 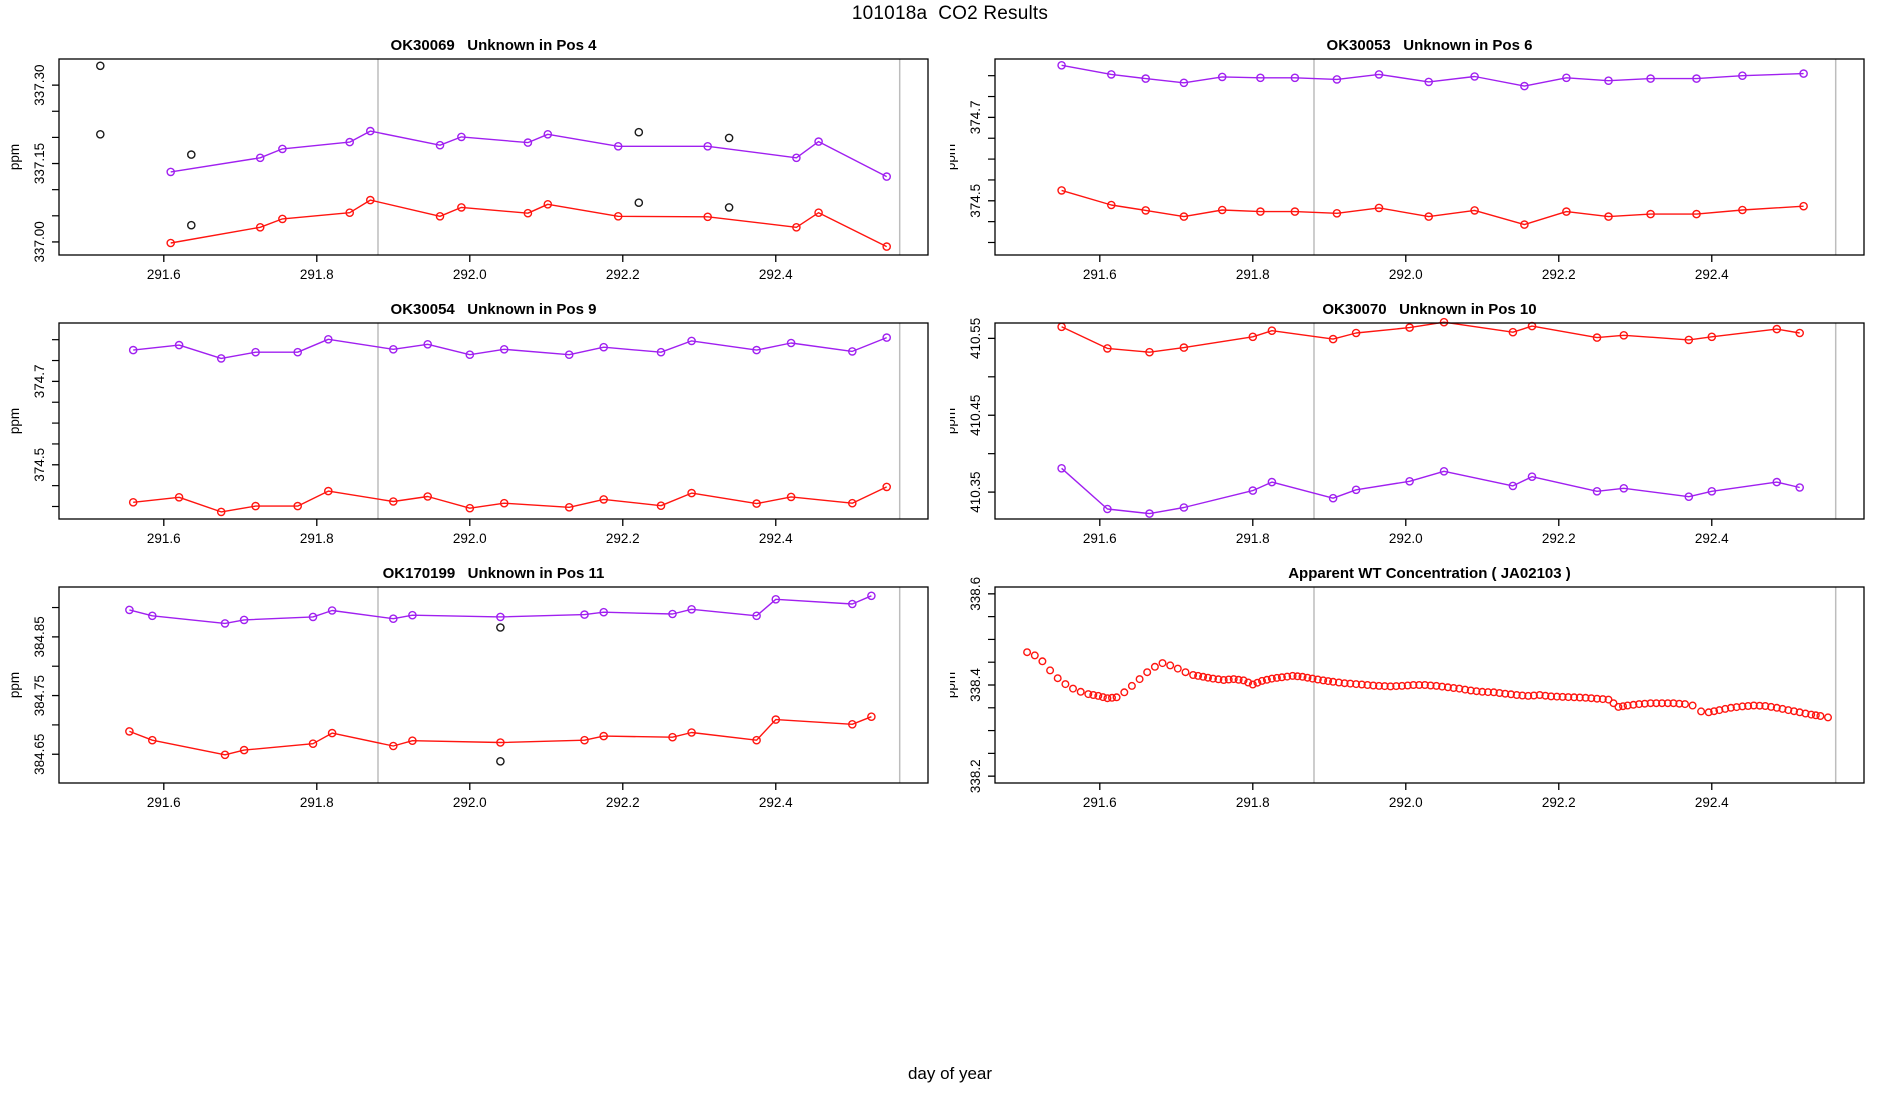 I want to click on y-tick-label: 337.00, so click(x=39, y=241).